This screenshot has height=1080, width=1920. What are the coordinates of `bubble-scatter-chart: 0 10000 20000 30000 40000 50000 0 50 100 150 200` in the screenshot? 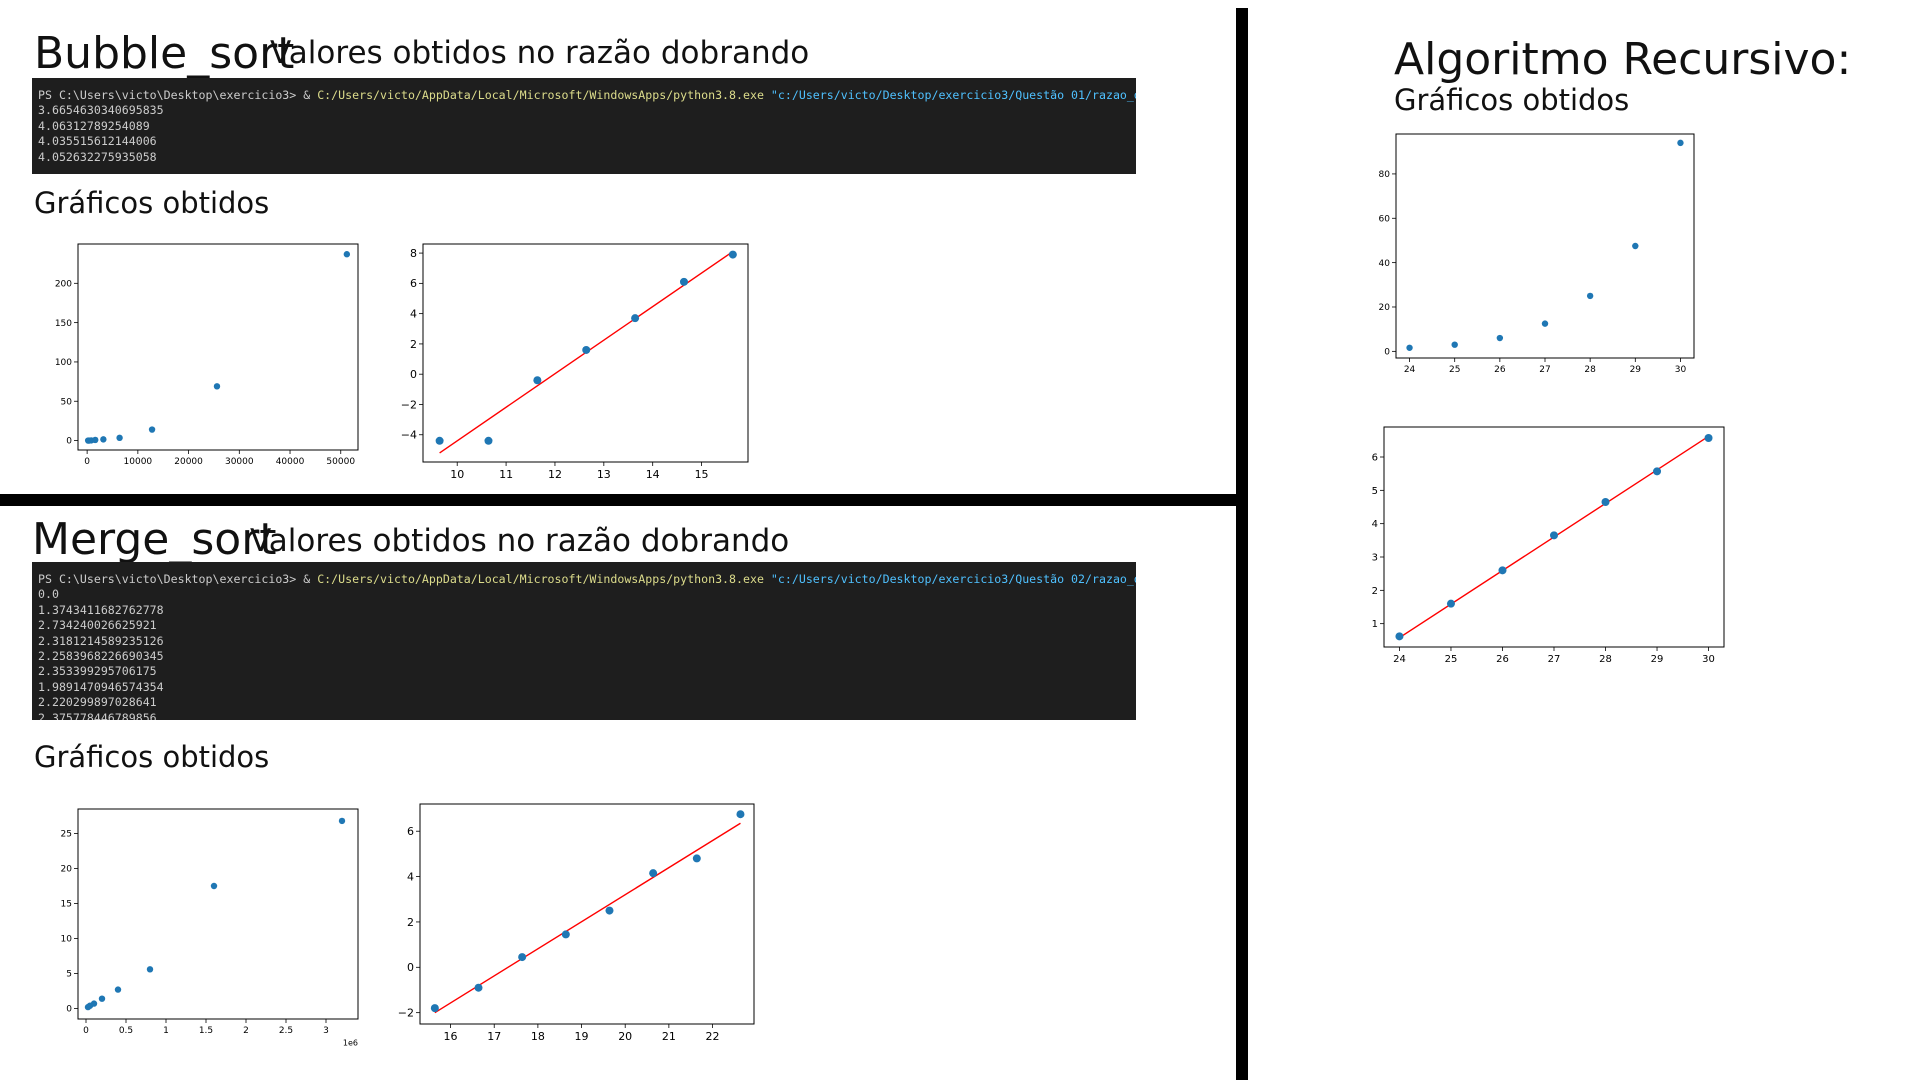 It's located at (207, 355).